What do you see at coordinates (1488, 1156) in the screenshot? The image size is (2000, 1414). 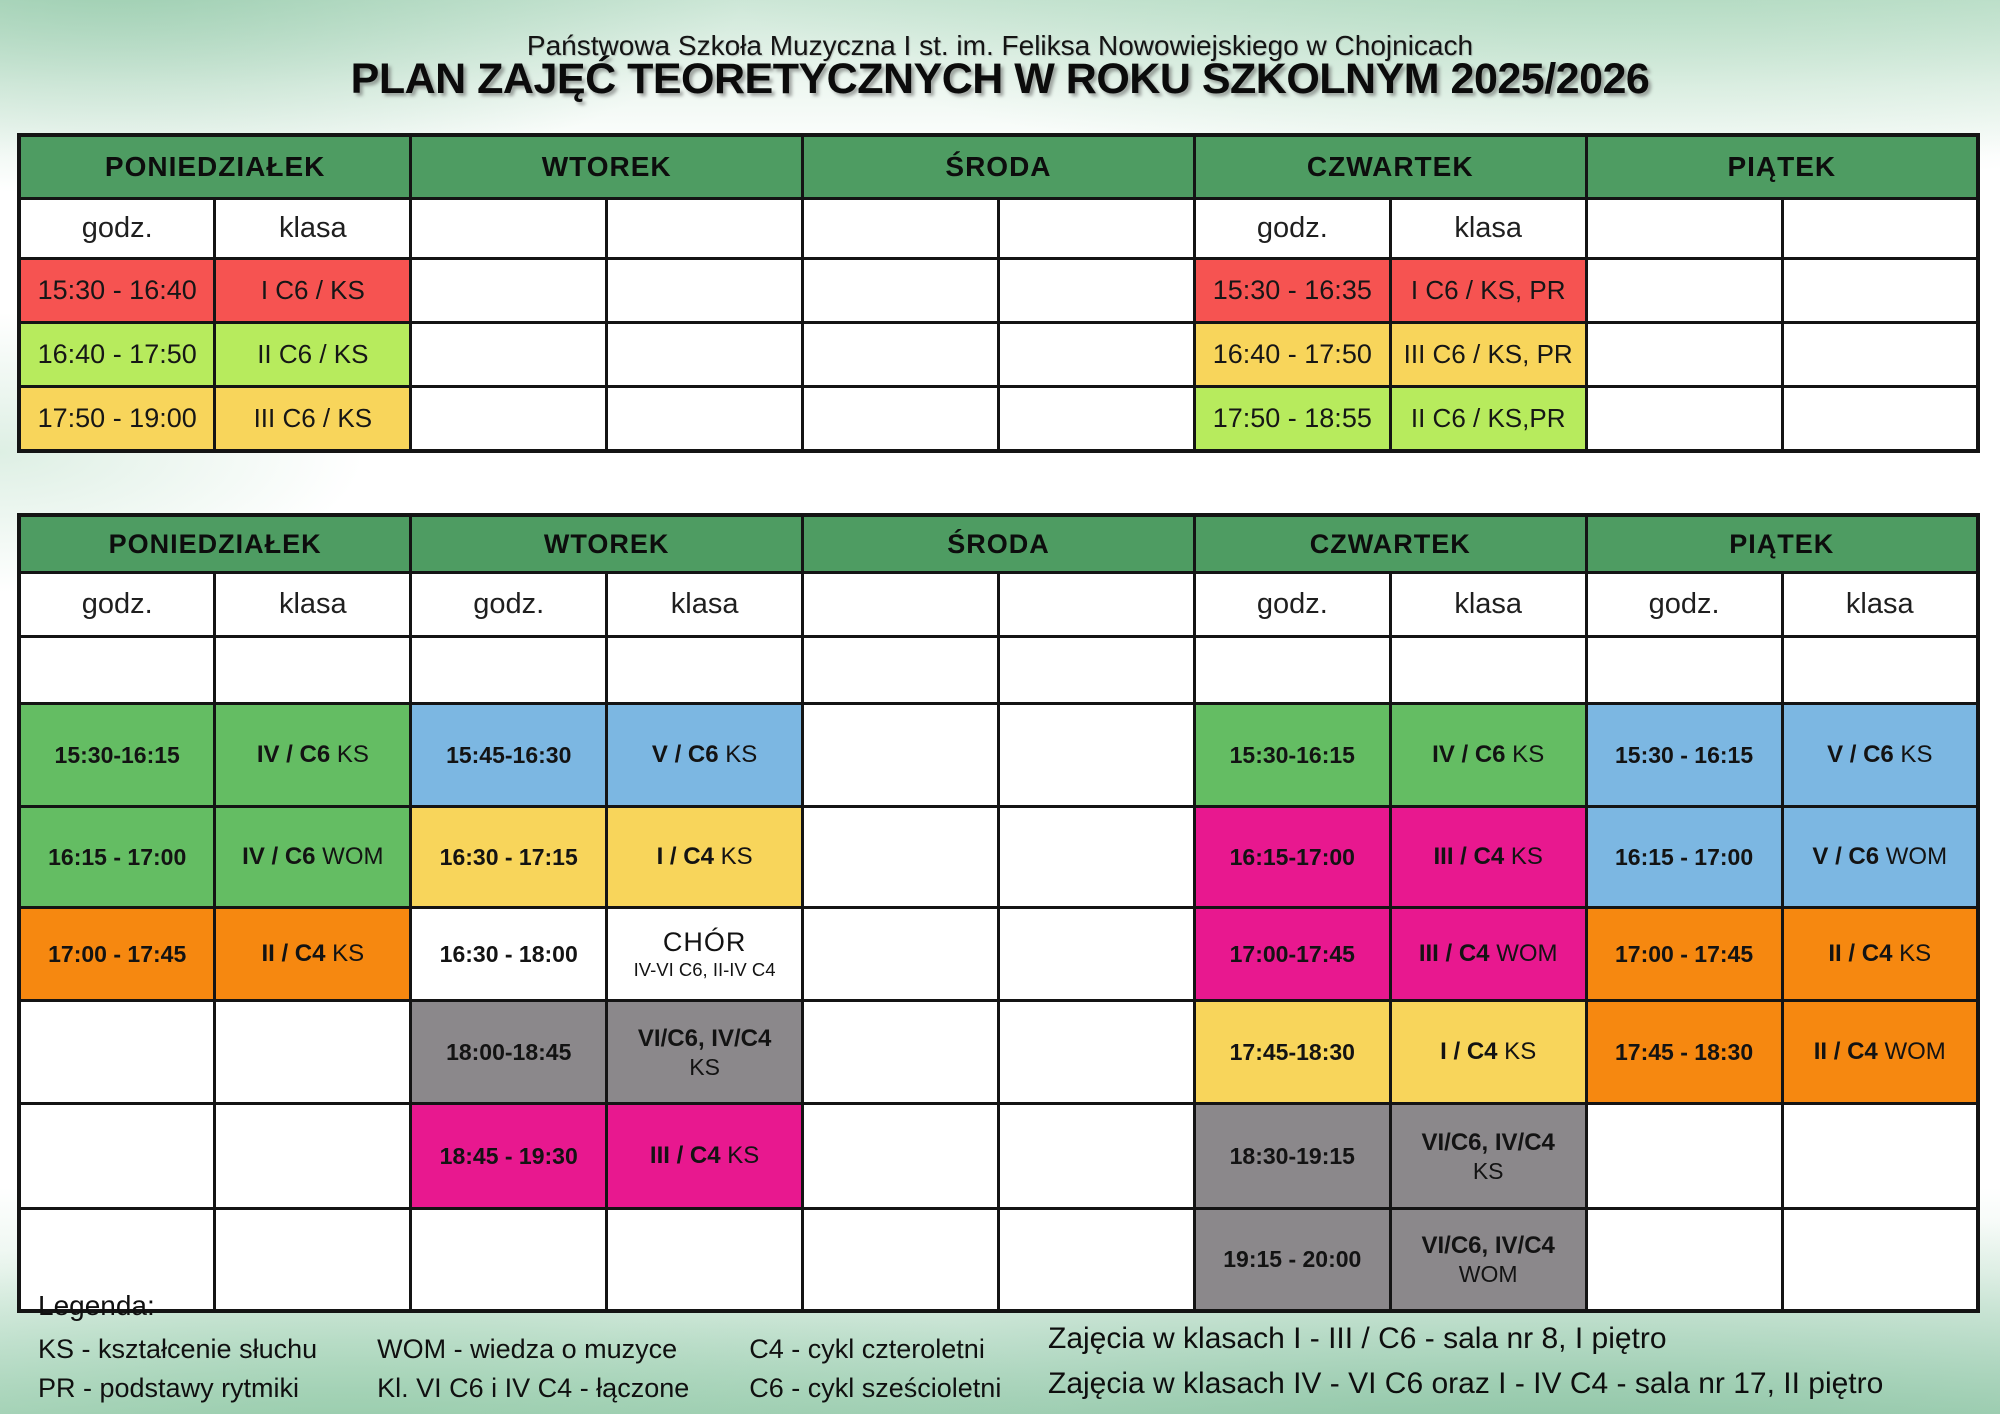 I see `class-cell: VI/C6, IV/C4 KS` at bounding box center [1488, 1156].